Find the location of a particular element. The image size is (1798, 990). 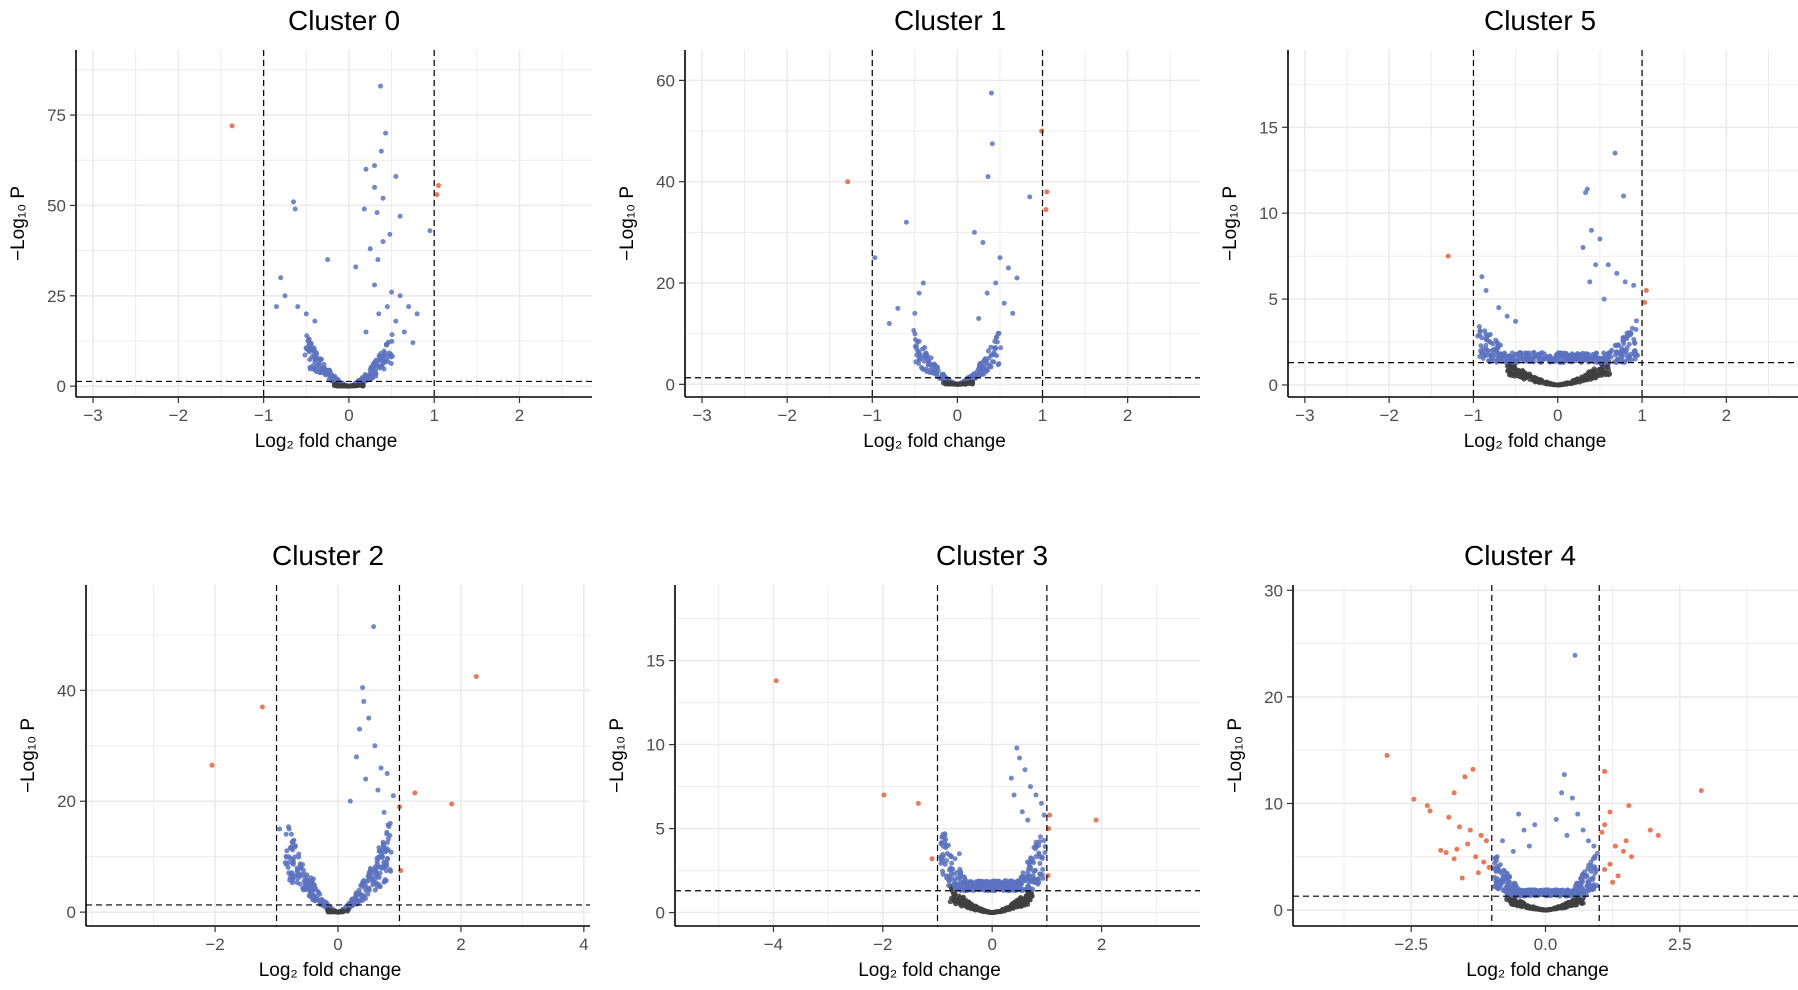

grid is located at coordinates (334, 223).